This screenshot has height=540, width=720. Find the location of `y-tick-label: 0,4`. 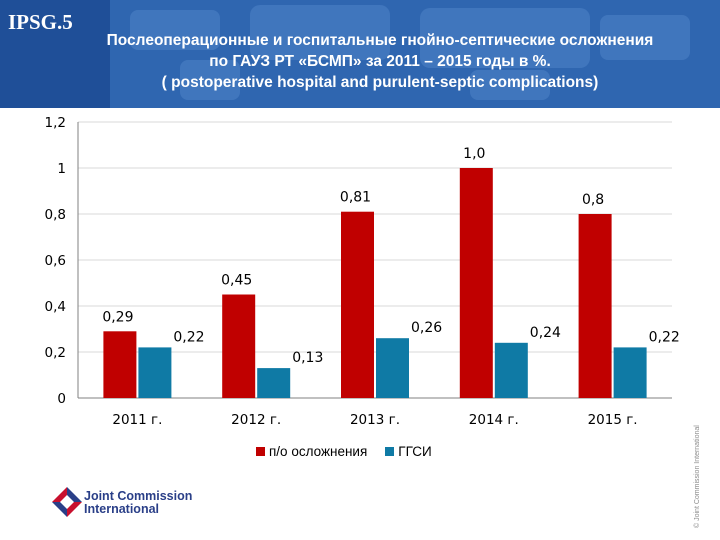

y-tick-label: 0,4 is located at coordinates (55, 307).